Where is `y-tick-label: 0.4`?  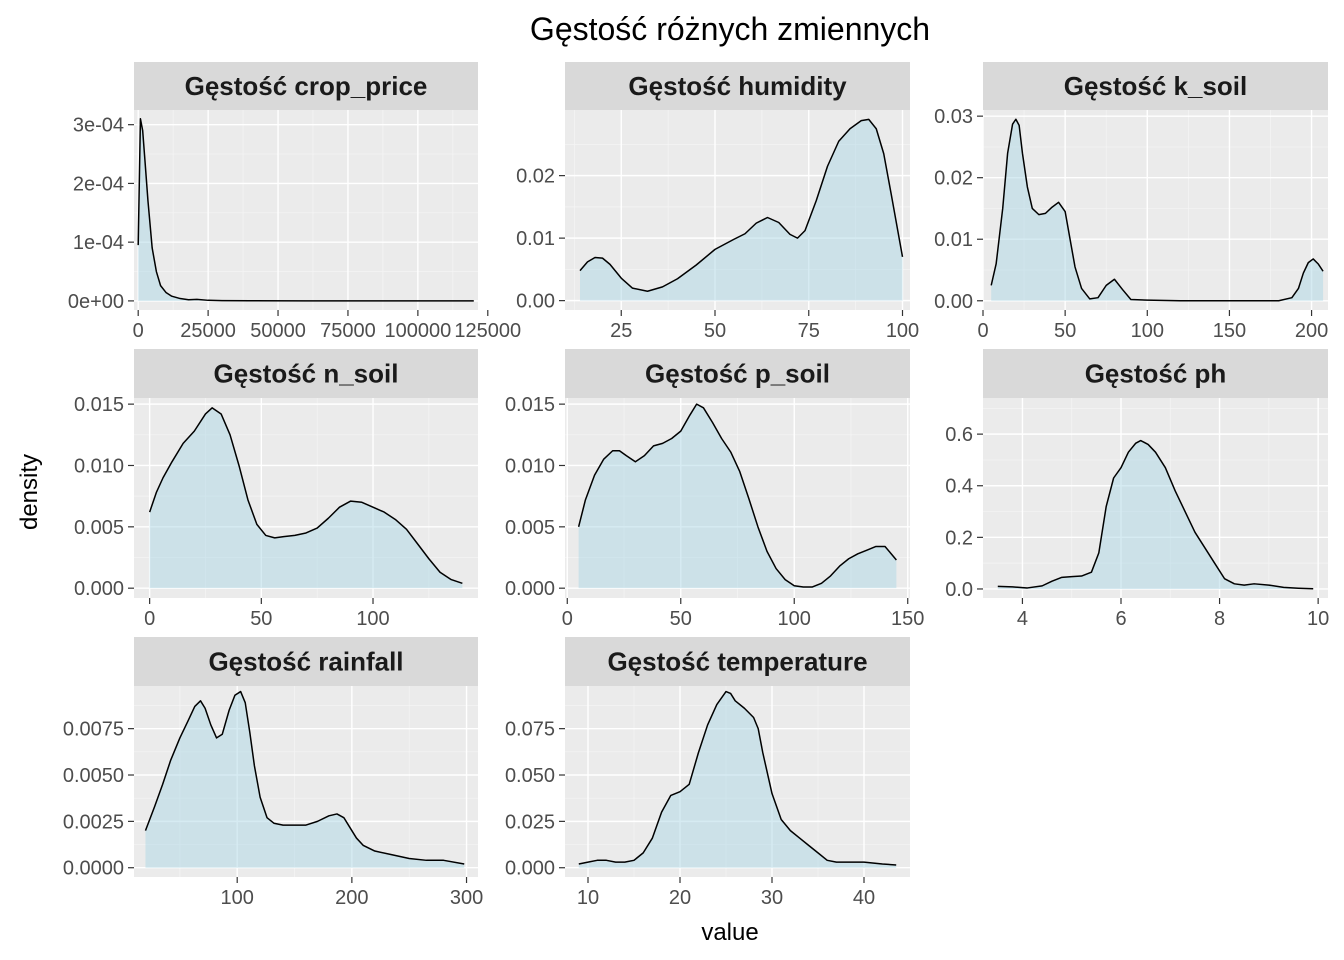
y-tick-label: 0.4 is located at coordinates (959, 487).